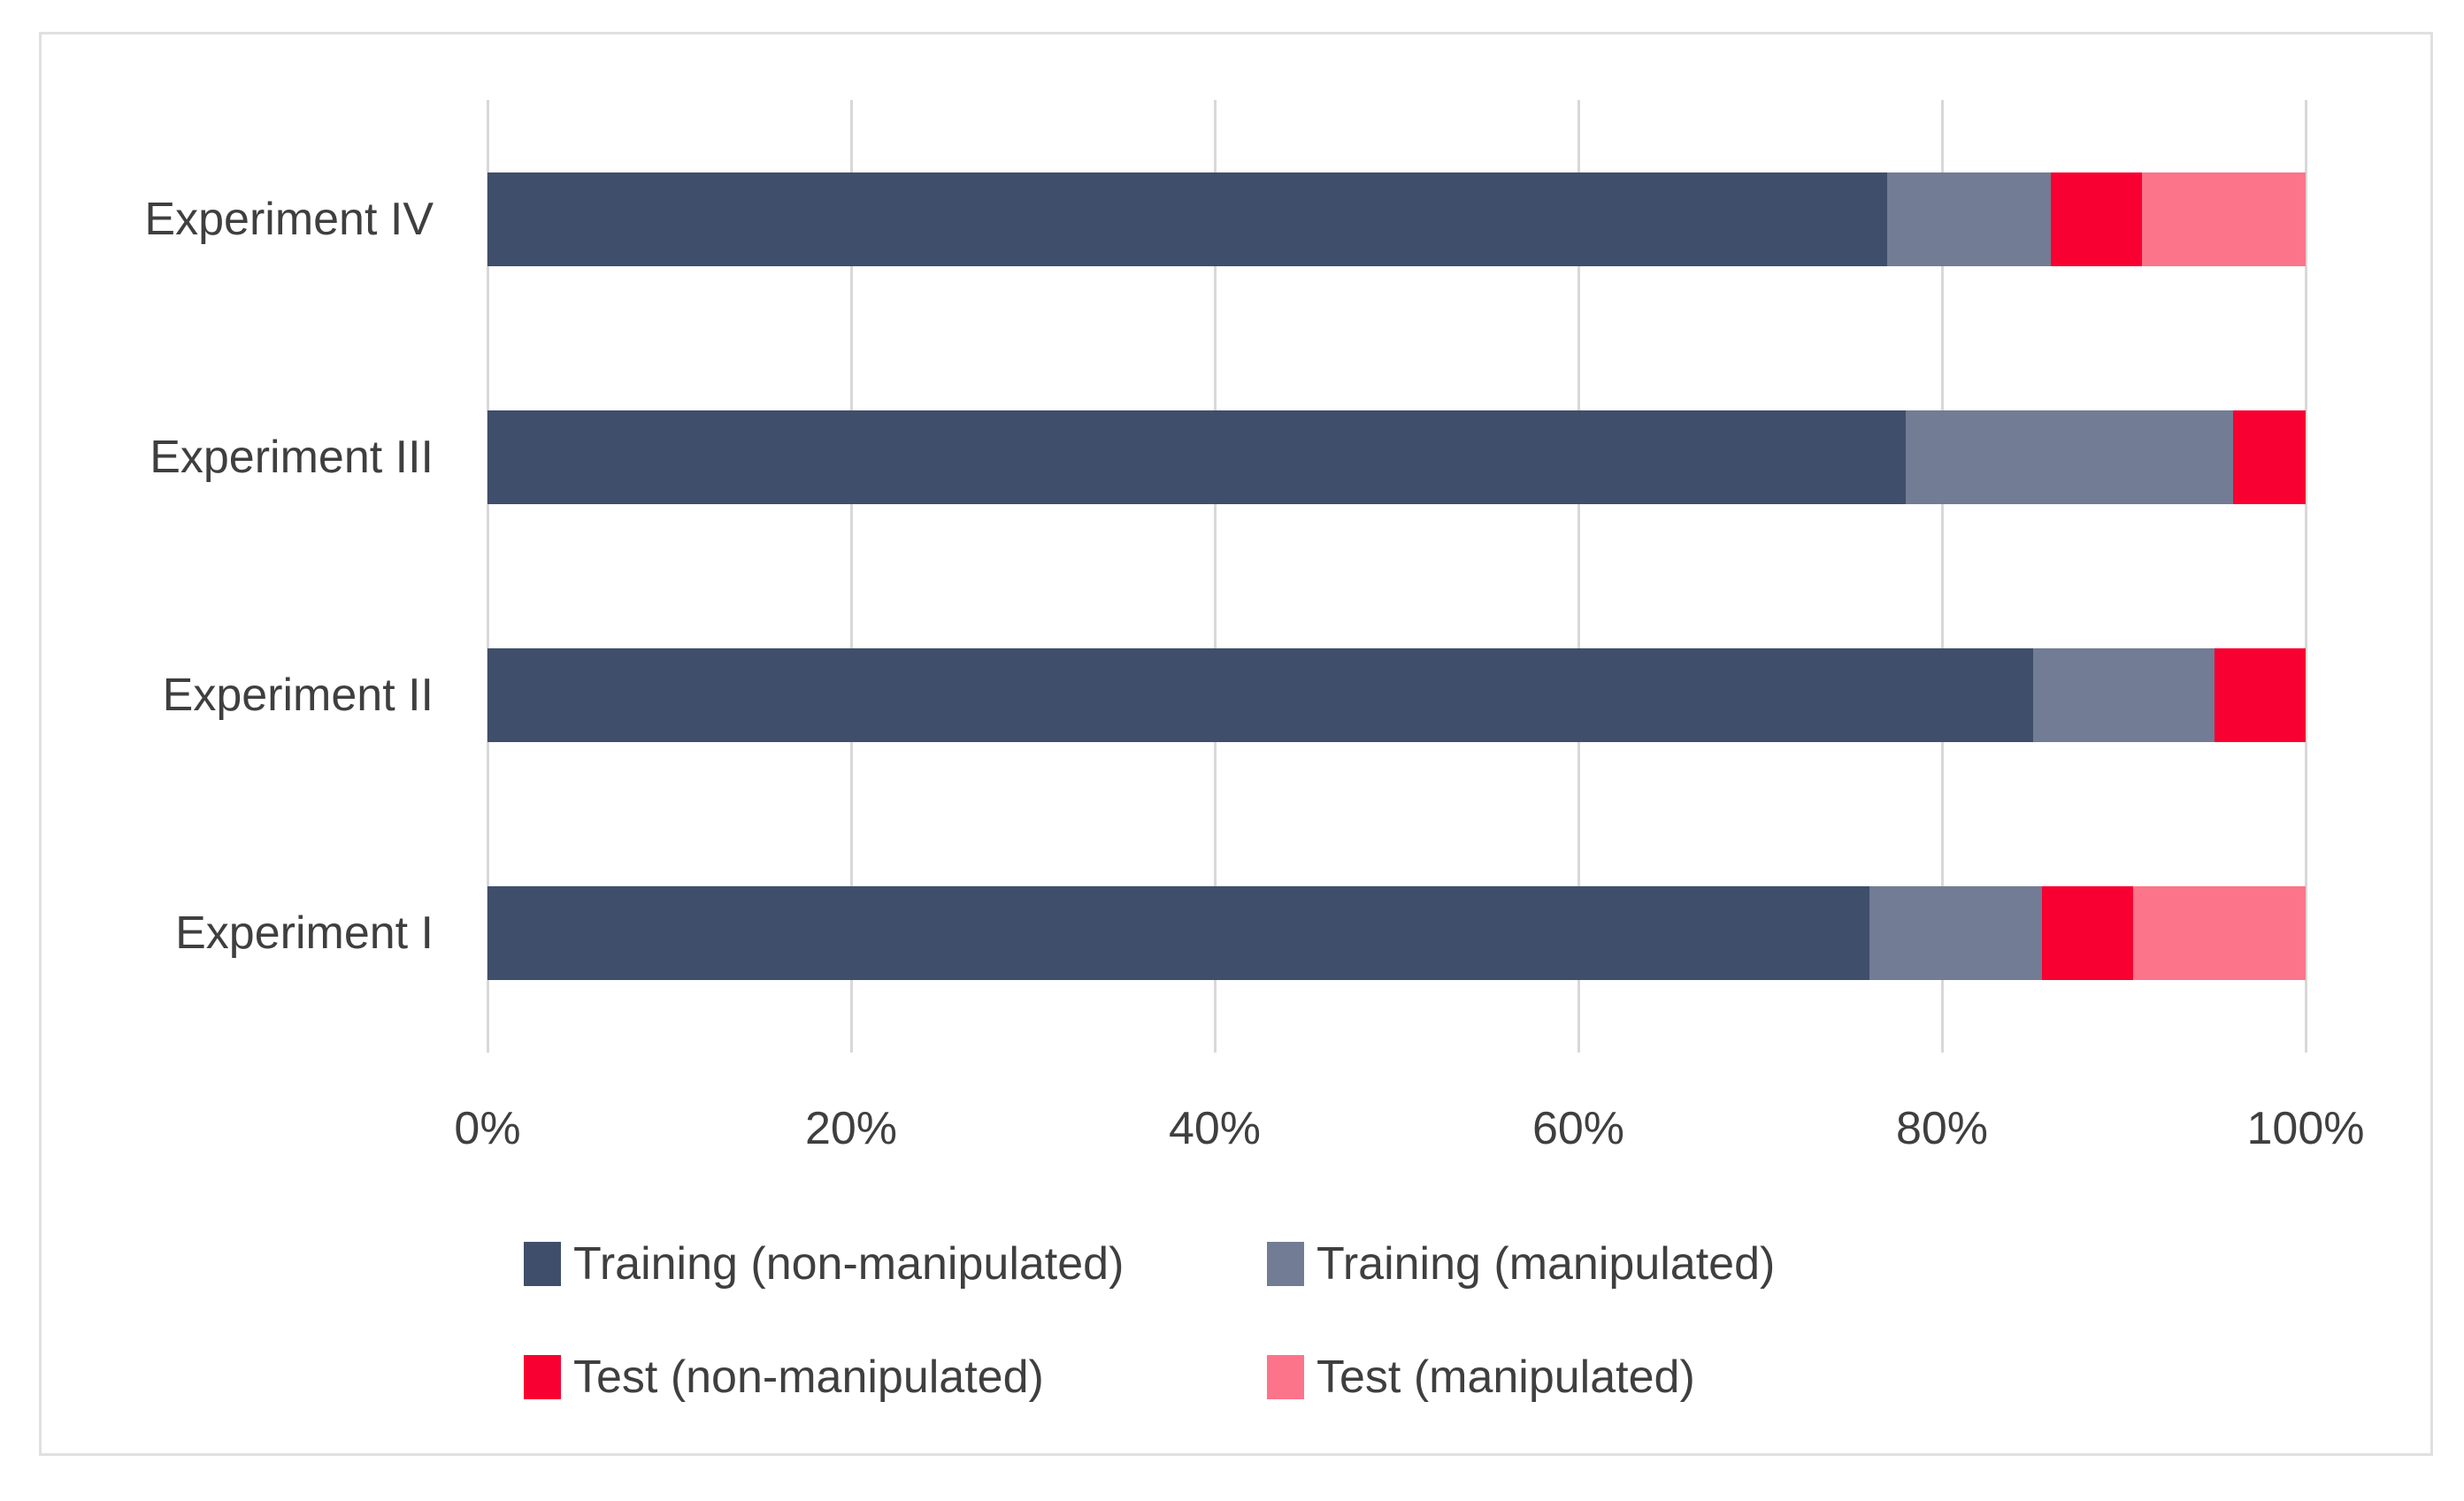 This screenshot has height=1501, width=2464. I want to click on legend-item-training-non-manipulated: Training (non-manipulated), so click(824, 1264).